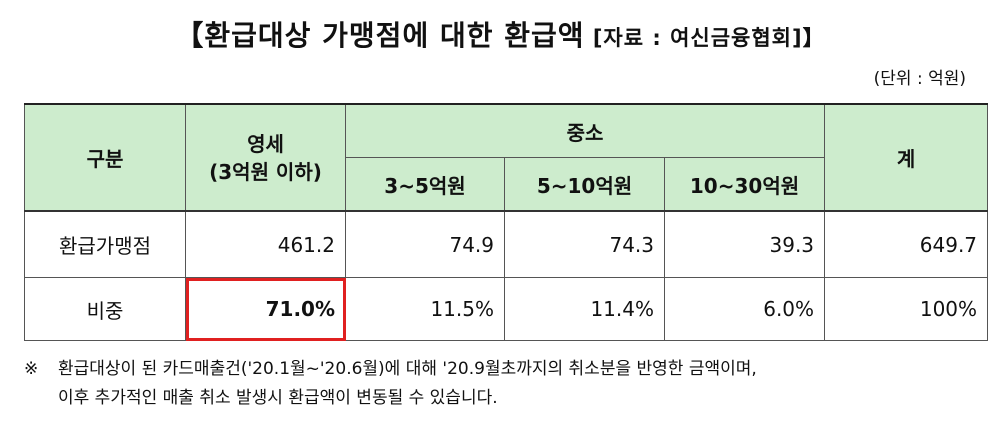 The width and height of the screenshot is (1000, 427). I want to click on page-title: 【환급대상 가맹점에 대한 환급액 [자료 : 여신금융협회]】, so click(500, 34).